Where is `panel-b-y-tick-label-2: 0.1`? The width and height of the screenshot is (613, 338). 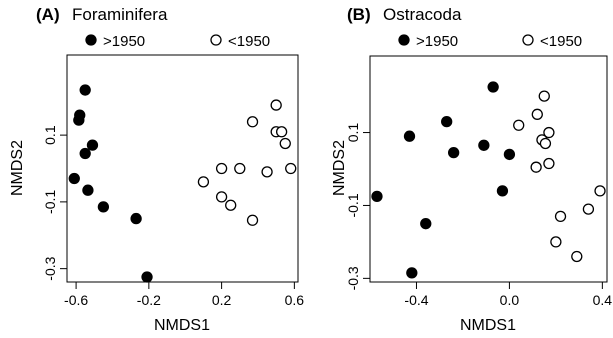 panel-b-y-tick-label-2: 0.1 is located at coordinates (353, 133).